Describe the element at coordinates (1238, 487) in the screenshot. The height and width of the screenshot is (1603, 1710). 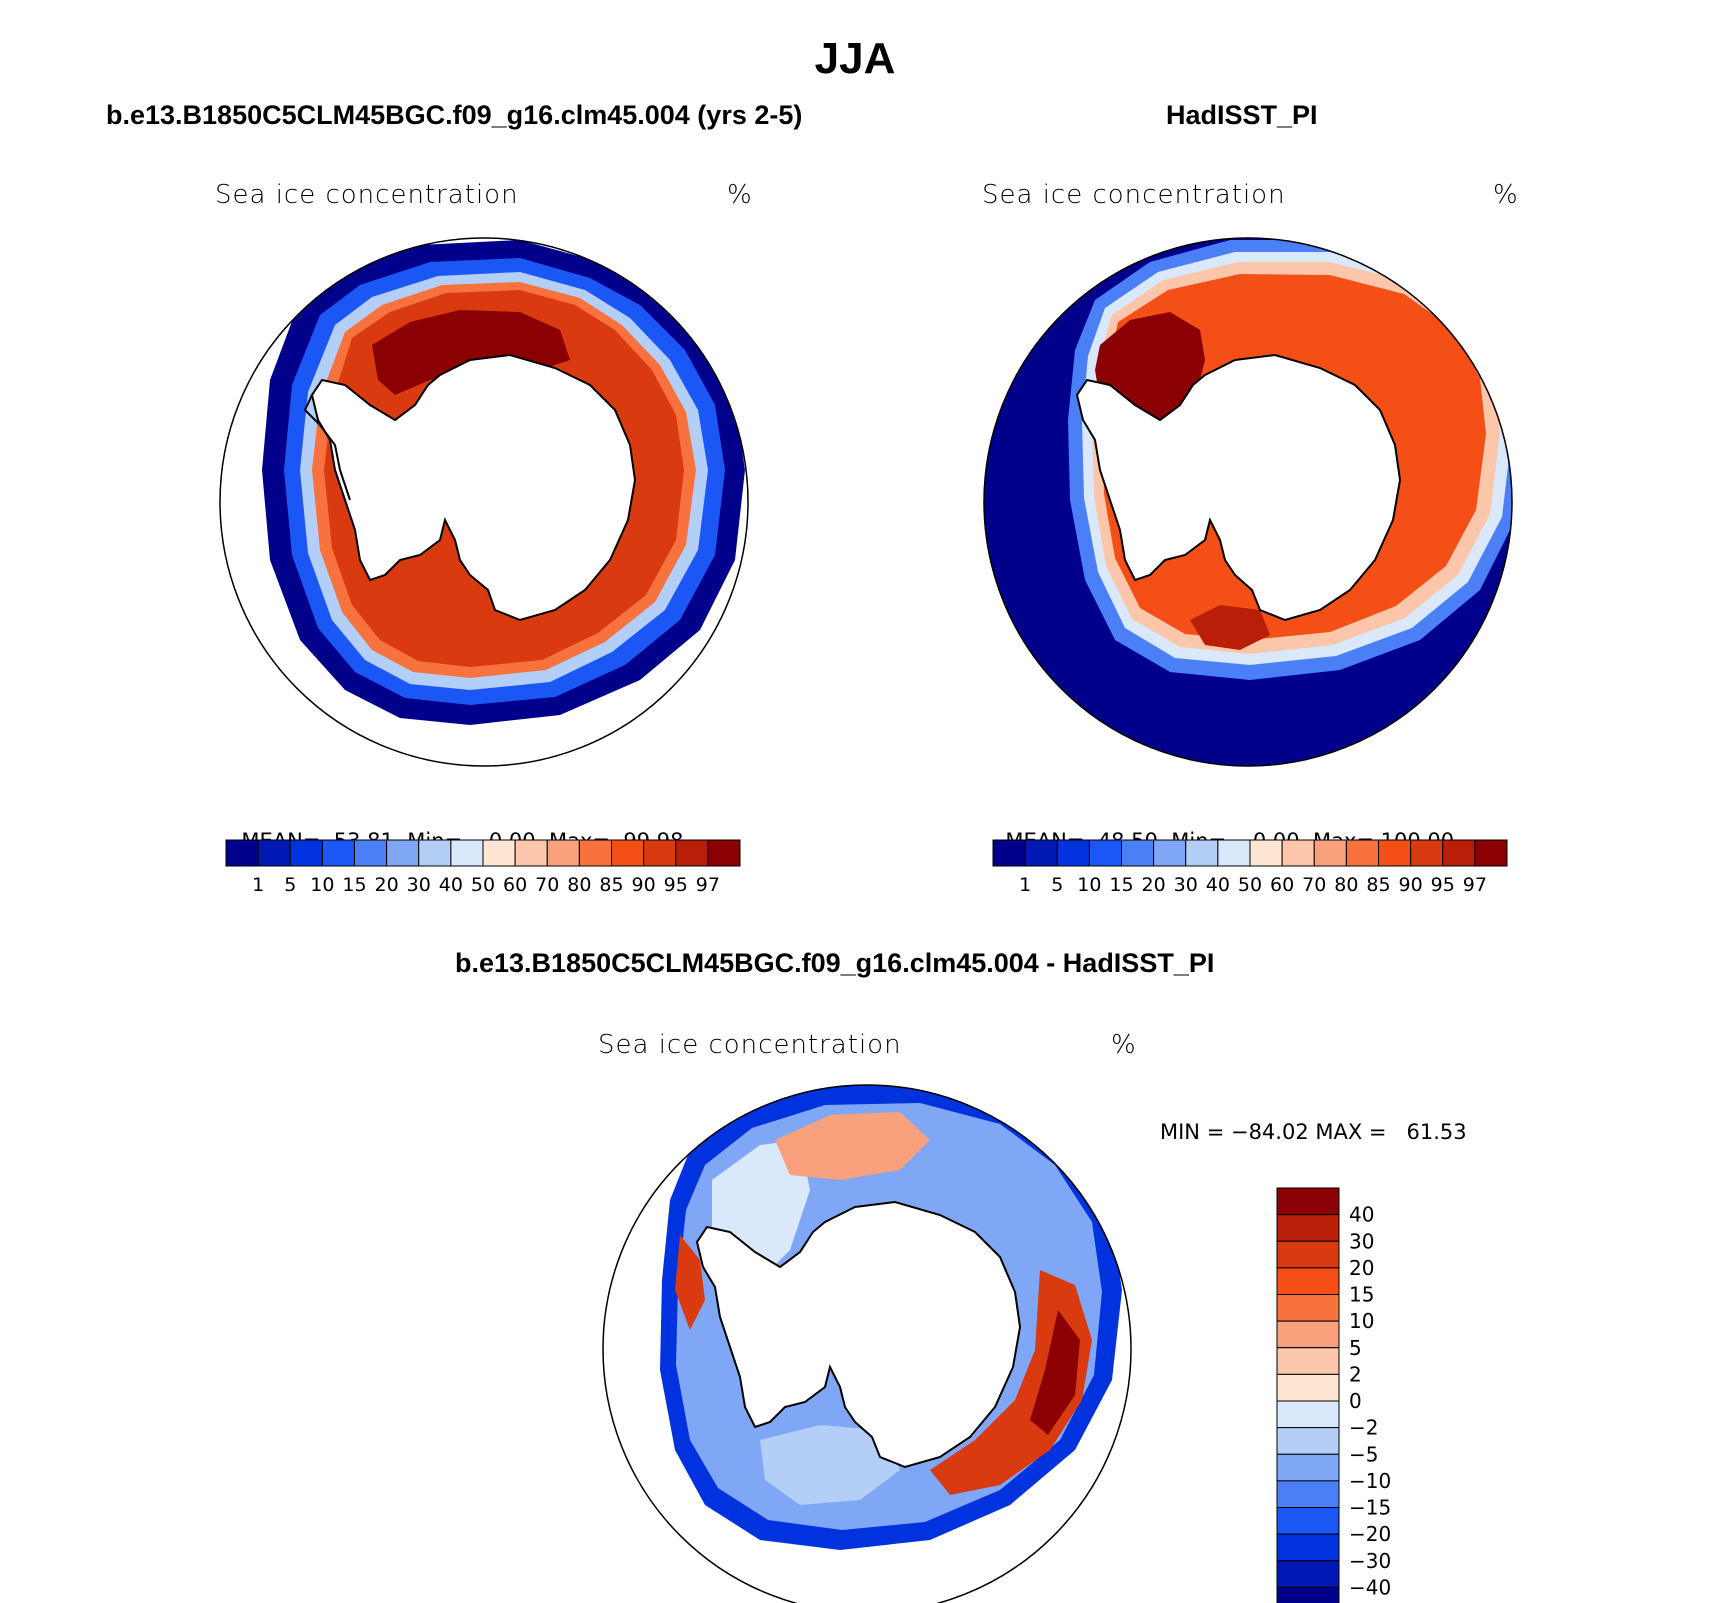
I see `map-obs-antarctica` at that location.